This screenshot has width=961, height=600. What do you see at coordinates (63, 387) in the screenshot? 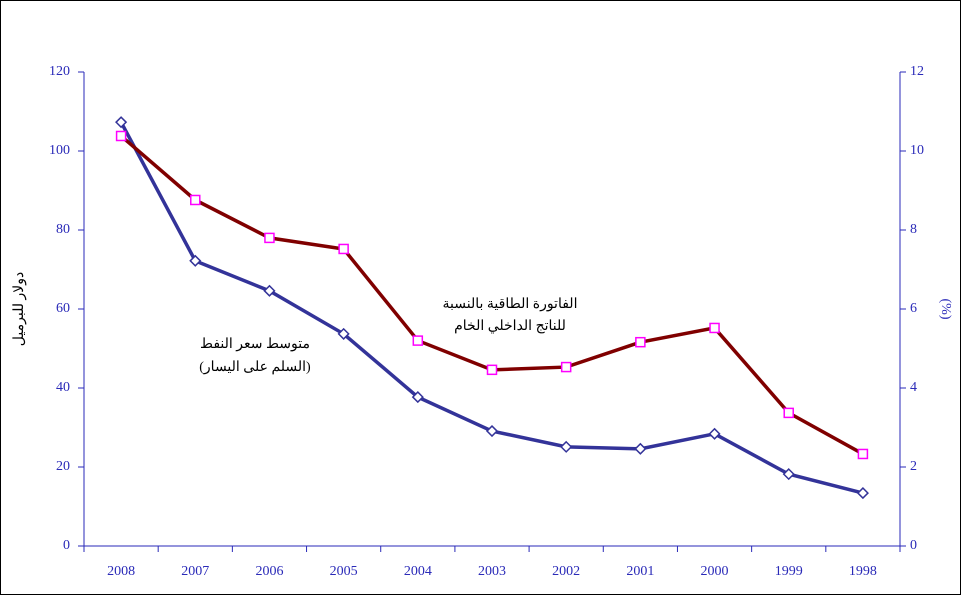
I see `y-tick-label: 40` at bounding box center [63, 387].